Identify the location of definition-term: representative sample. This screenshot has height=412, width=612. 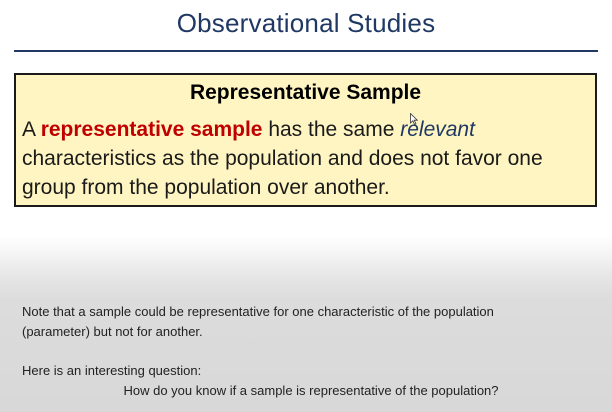
(151, 129).